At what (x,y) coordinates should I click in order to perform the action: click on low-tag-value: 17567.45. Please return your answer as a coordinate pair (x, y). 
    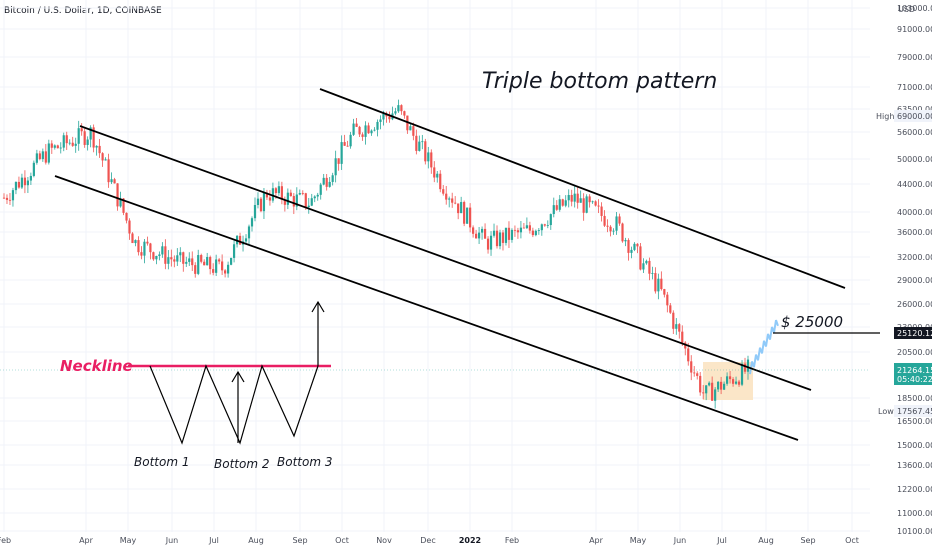
    Looking at the image, I should click on (914, 411).